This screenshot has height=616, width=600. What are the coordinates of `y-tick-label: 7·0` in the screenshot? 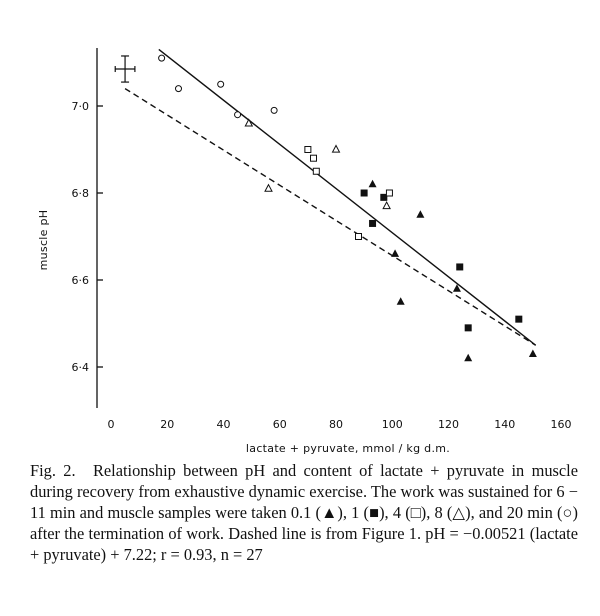 It's located at (81, 106).